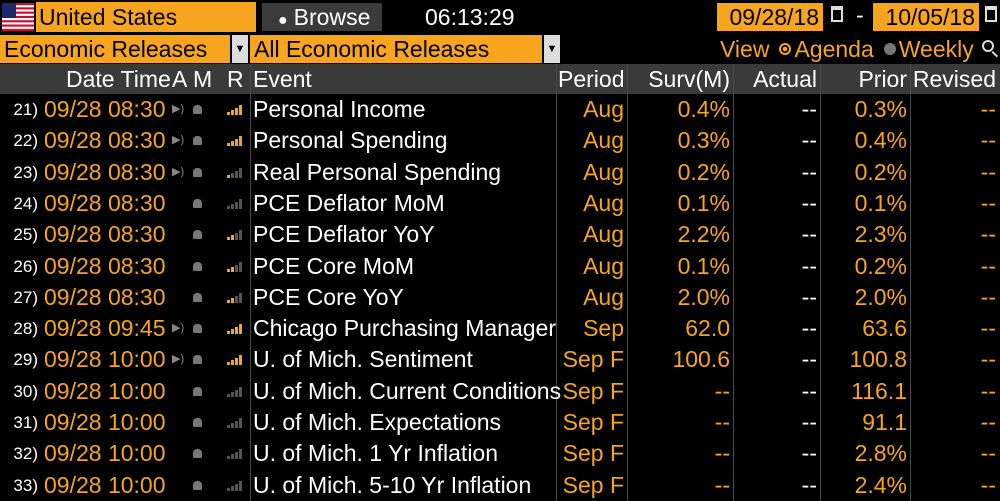  I want to click on row-event: PCE Core MoM, so click(334, 265).